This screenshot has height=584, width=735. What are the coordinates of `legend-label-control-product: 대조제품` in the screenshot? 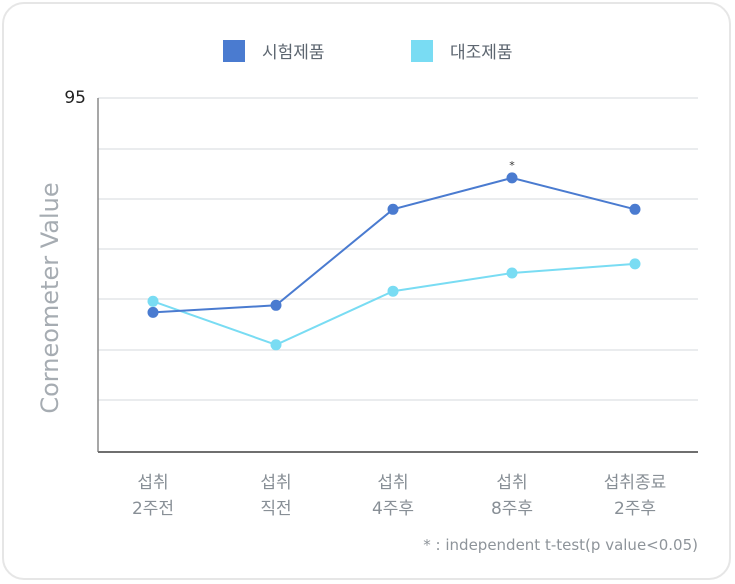 It's located at (481, 53).